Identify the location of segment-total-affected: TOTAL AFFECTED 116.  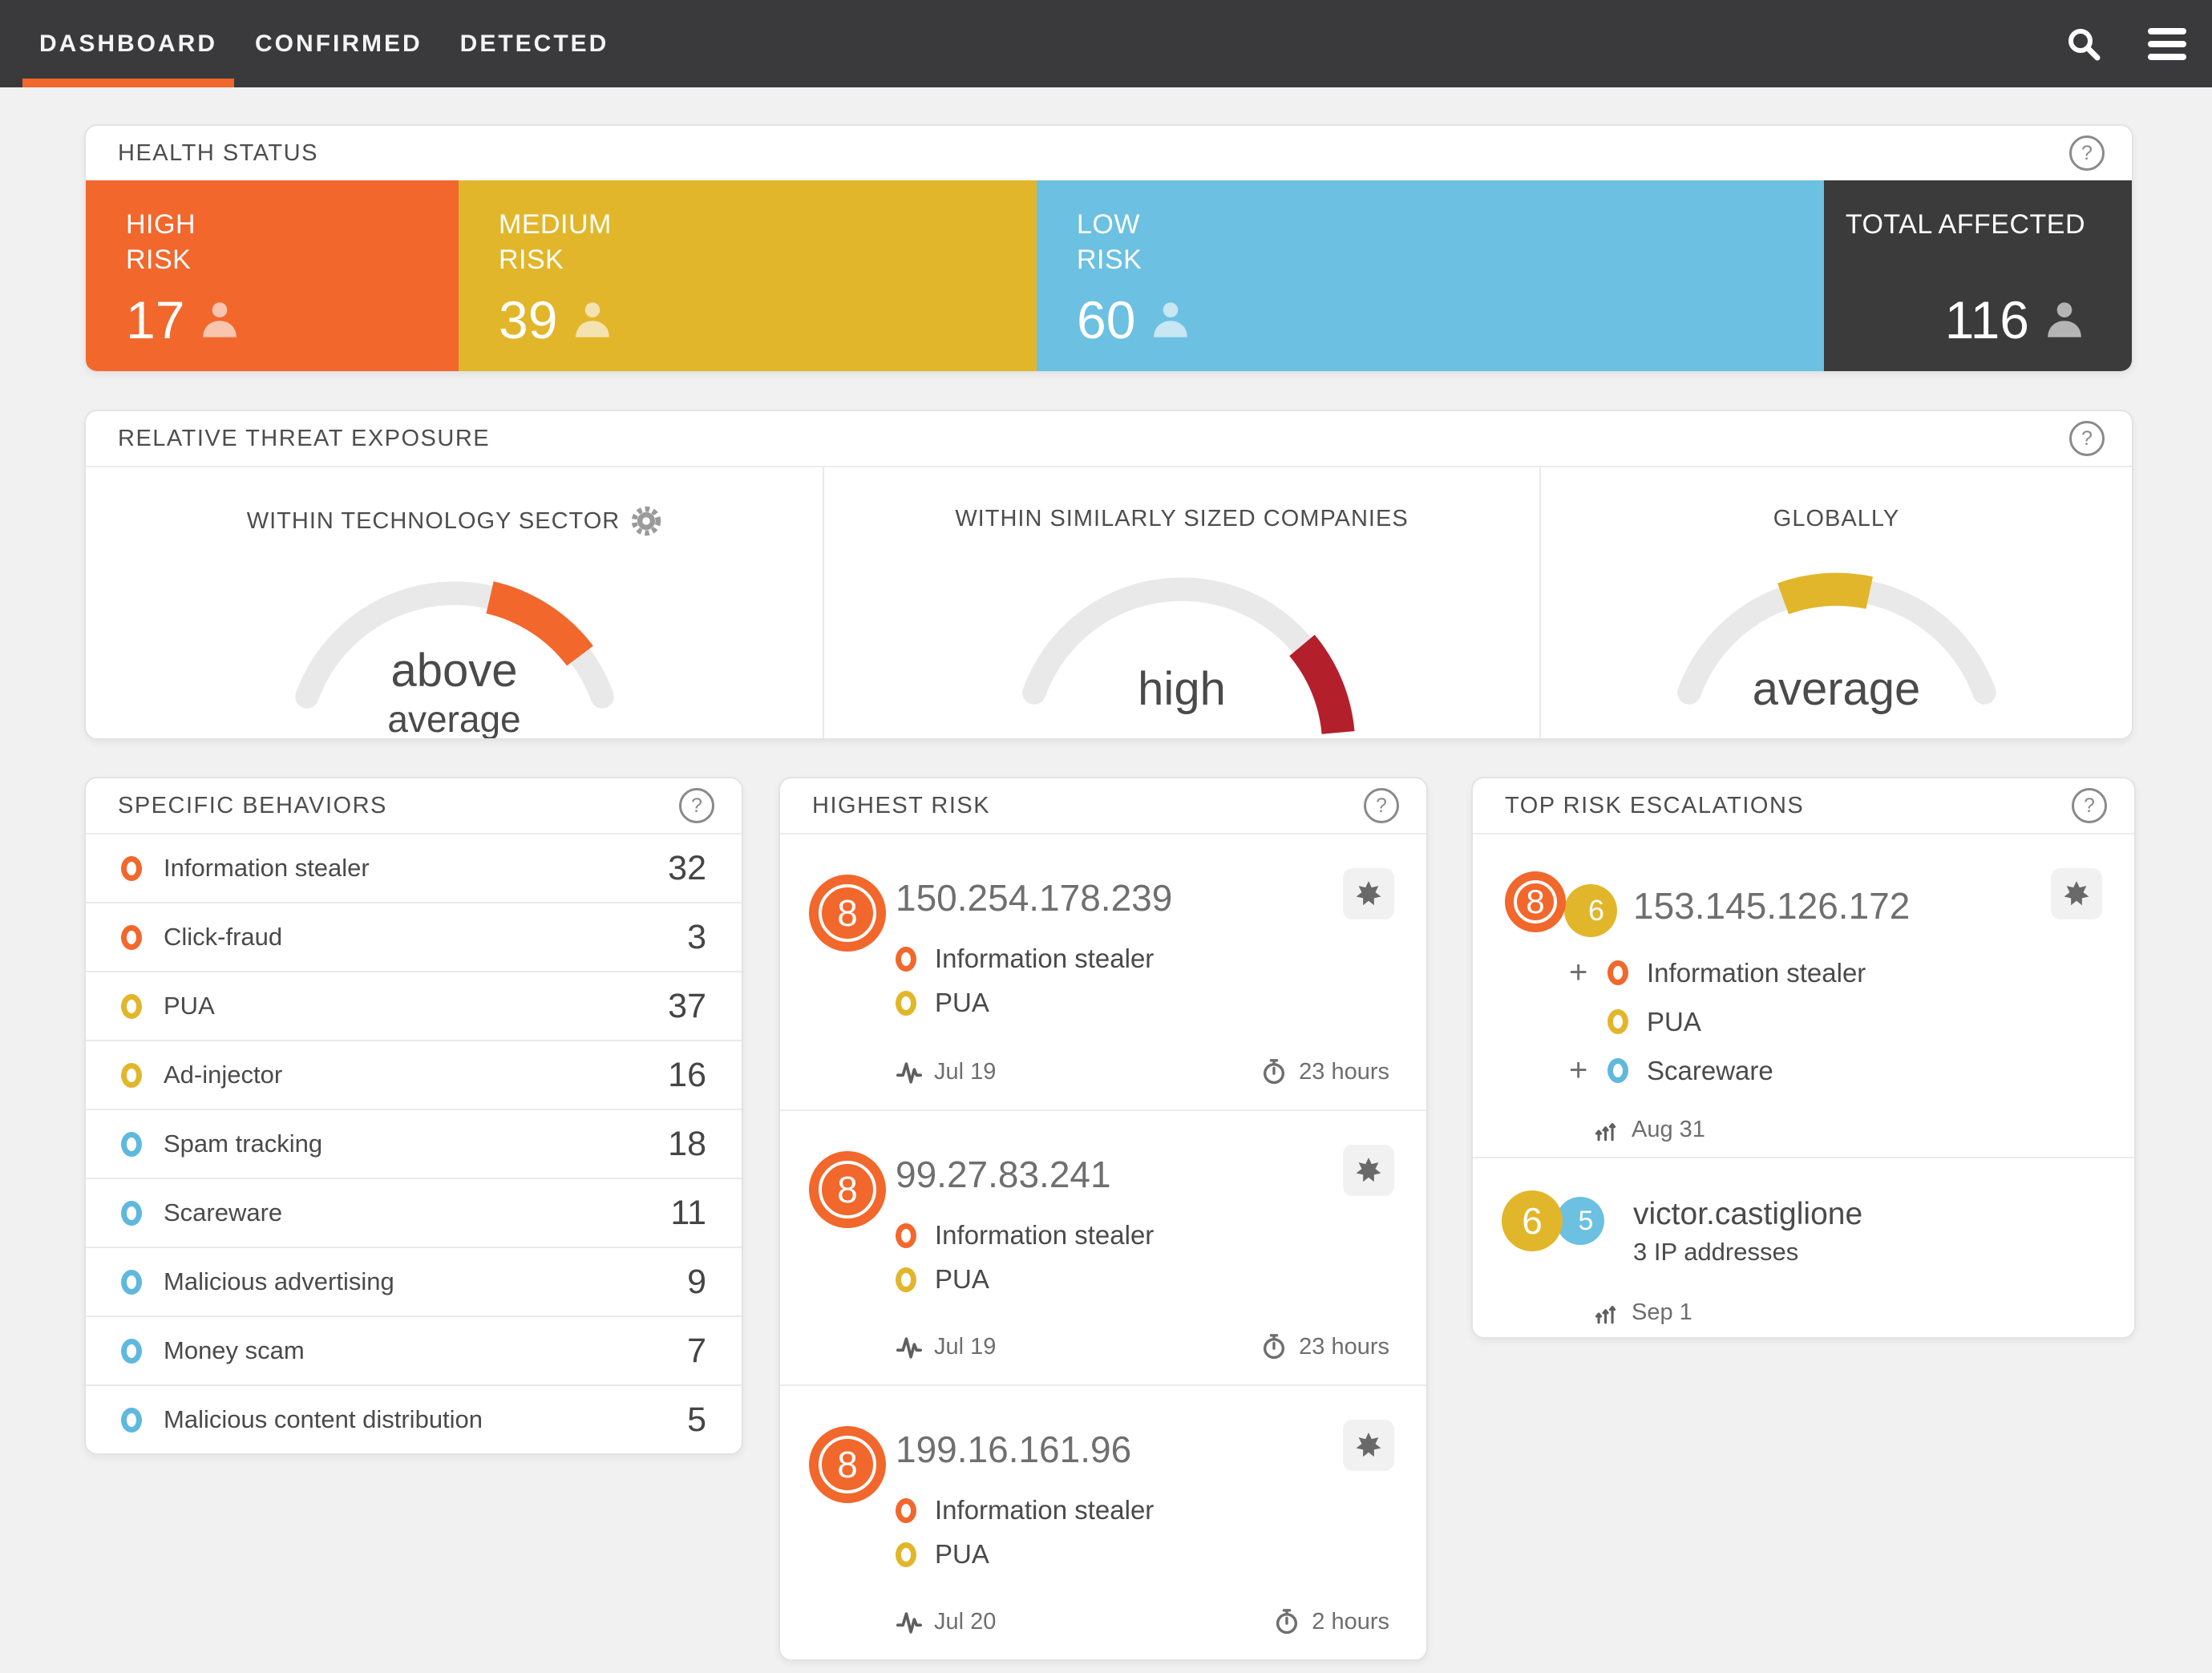
(1978, 275).